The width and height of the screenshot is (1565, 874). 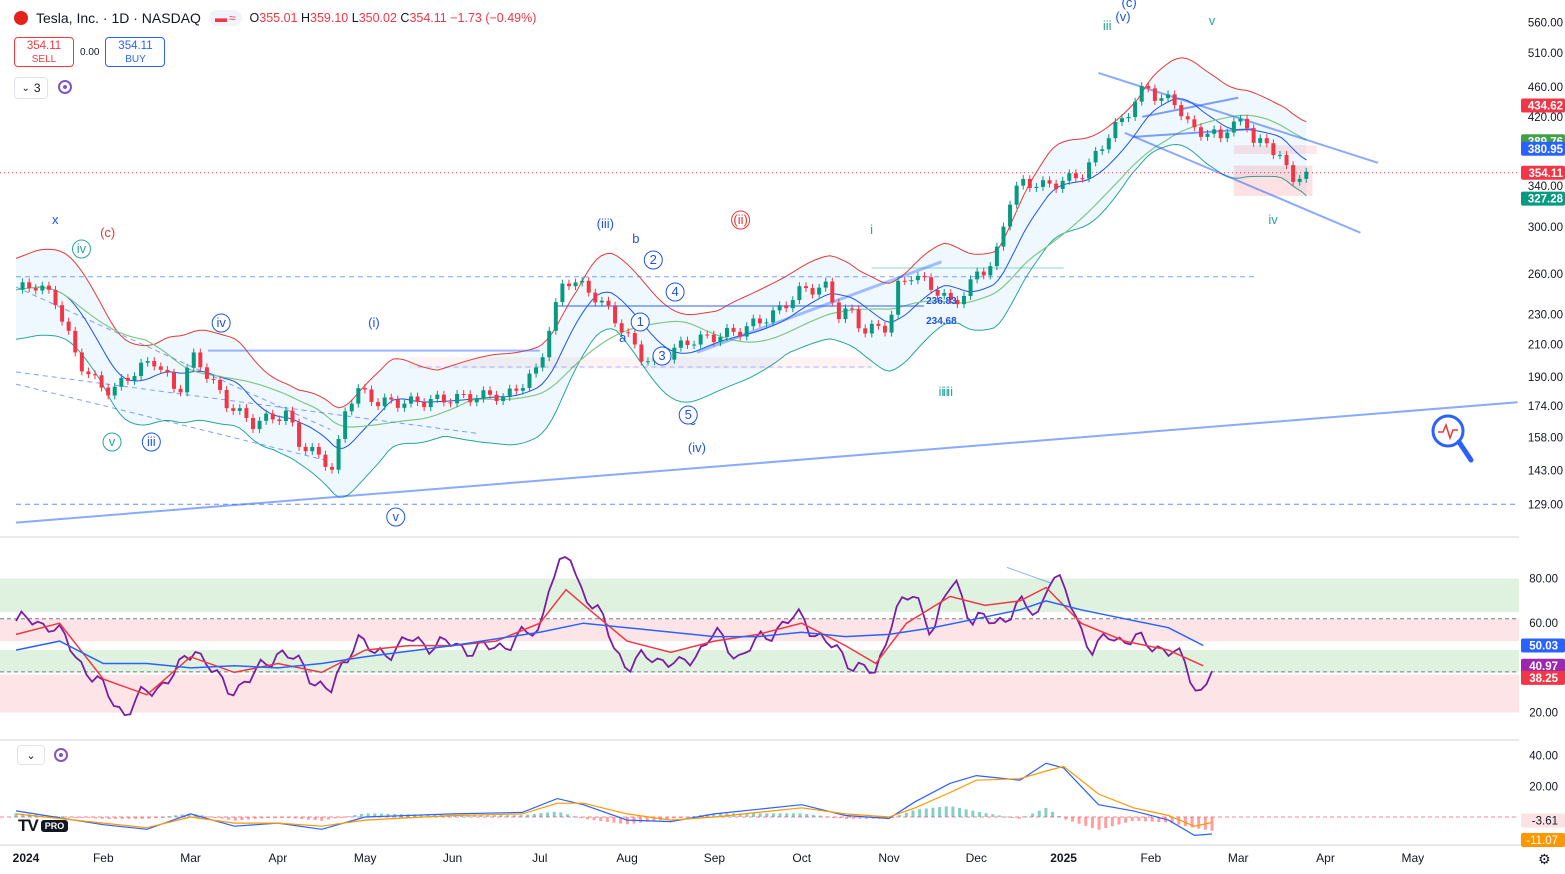 What do you see at coordinates (941, 321) in the screenshot?
I see `fib-level-label: 234.68` at bounding box center [941, 321].